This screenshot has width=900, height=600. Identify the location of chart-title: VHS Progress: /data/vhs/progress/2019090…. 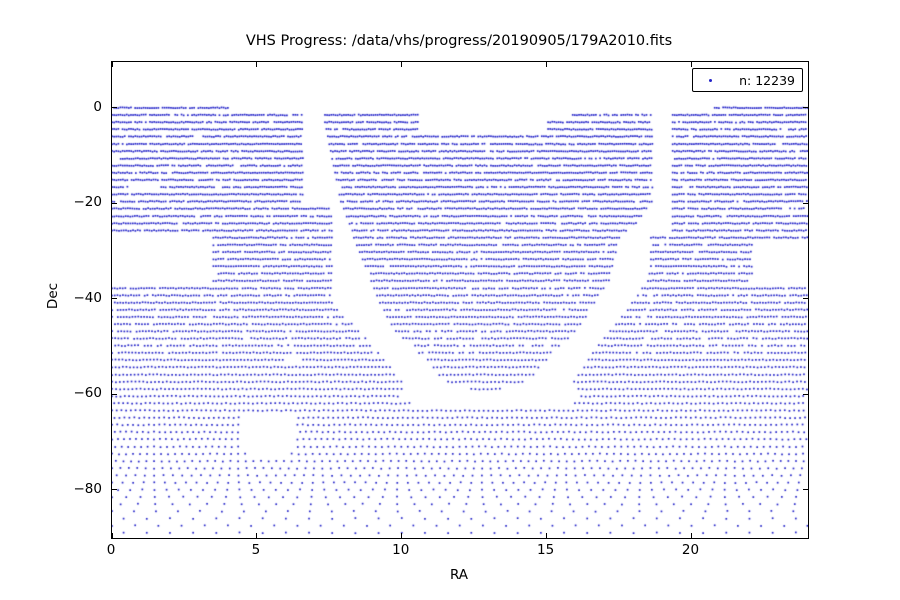
(459, 41).